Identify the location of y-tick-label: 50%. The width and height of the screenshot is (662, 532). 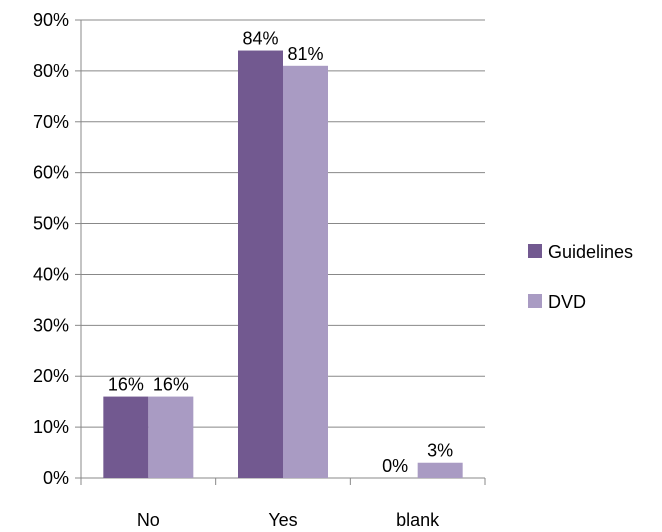
(51, 224).